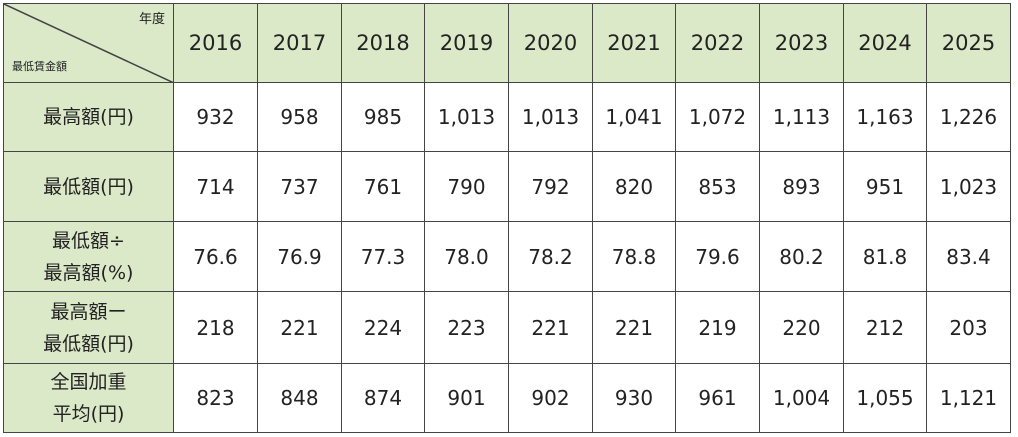 This screenshot has width=1018, height=437. What do you see at coordinates (383, 186) in the screenshot?
I see `table-cell: 761` at bounding box center [383, 186].